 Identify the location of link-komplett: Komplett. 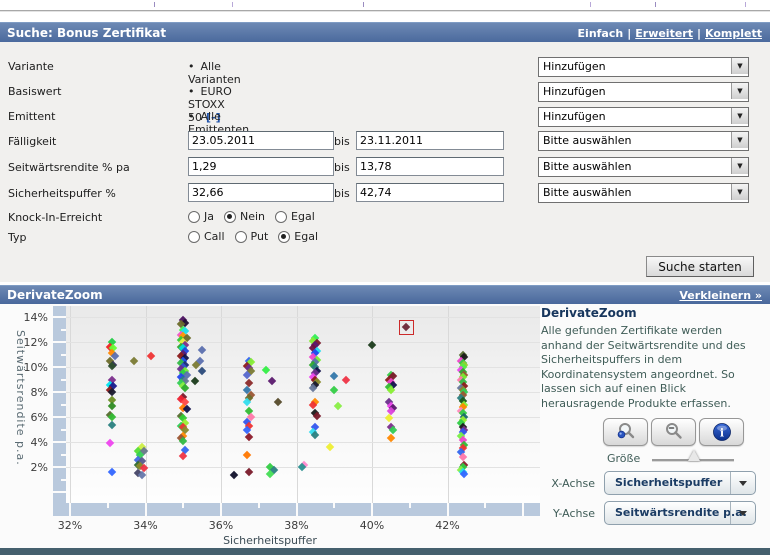
(733, 33).